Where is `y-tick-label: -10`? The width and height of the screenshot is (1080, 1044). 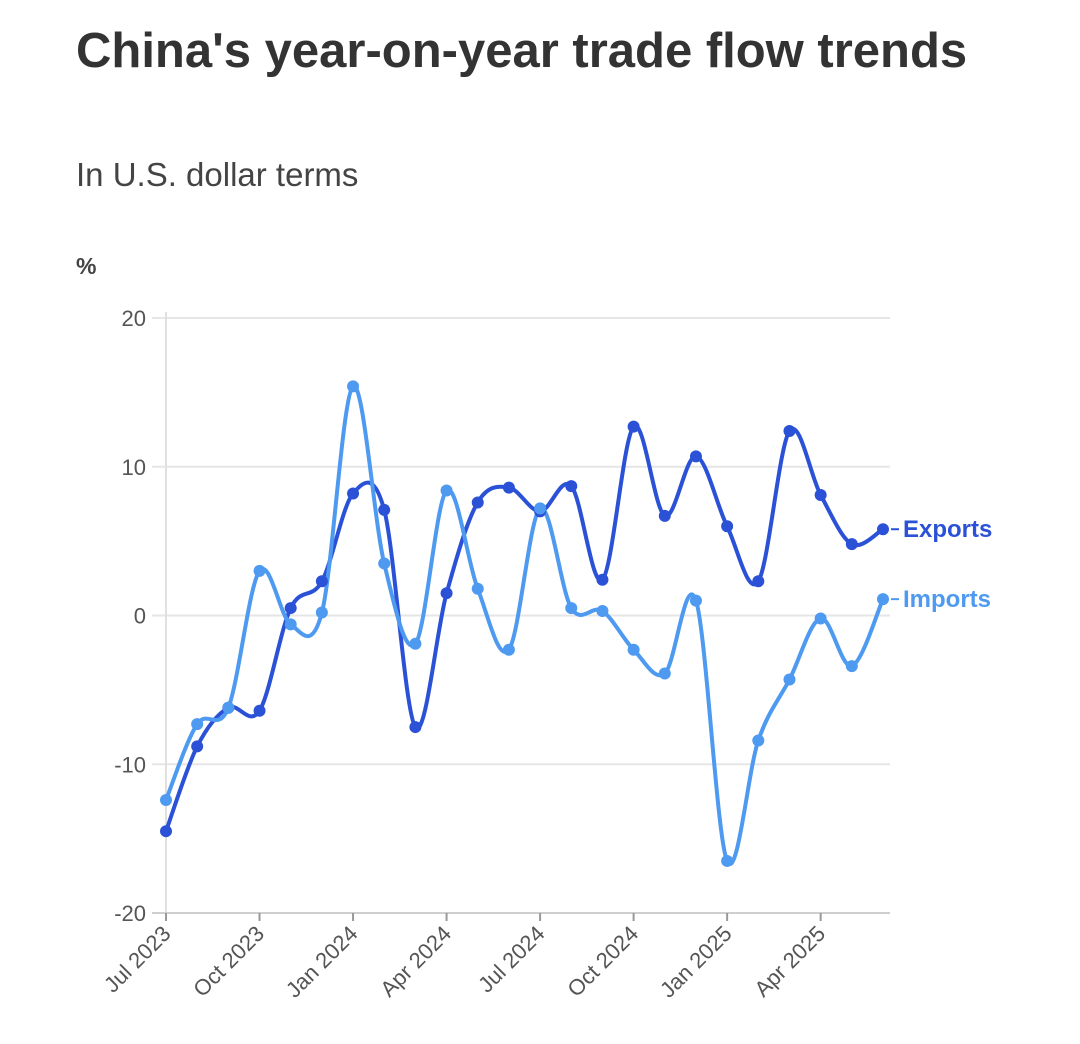 y-tick-label: -10 is located at coordinates (130, 764).